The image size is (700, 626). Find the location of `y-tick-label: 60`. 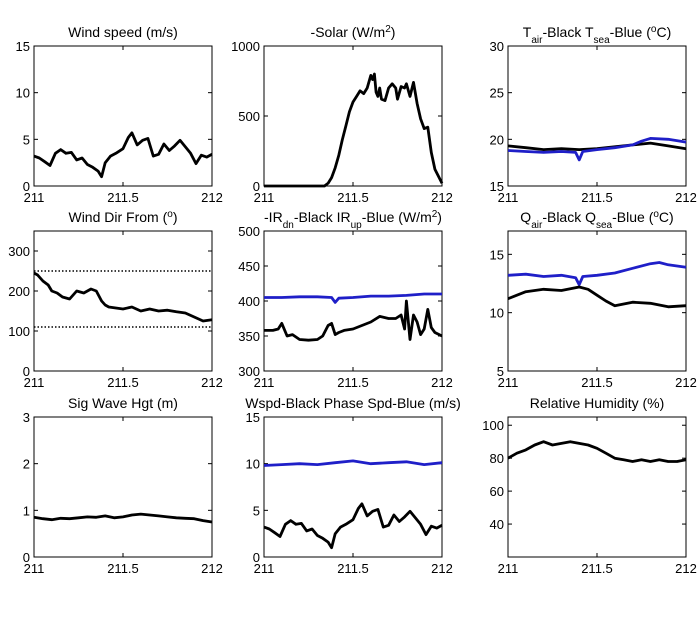

y-tick-label: 60 is located at coordinates (497, 491).